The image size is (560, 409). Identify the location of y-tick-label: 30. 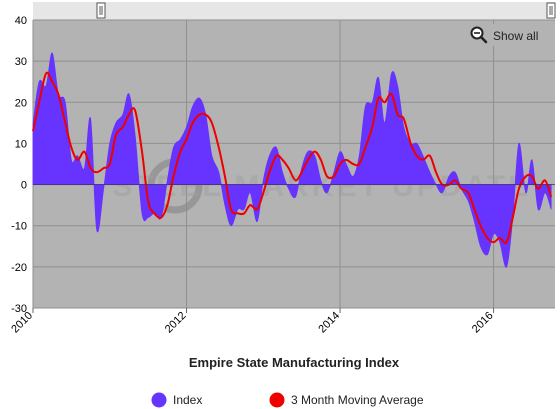
(21, 62).